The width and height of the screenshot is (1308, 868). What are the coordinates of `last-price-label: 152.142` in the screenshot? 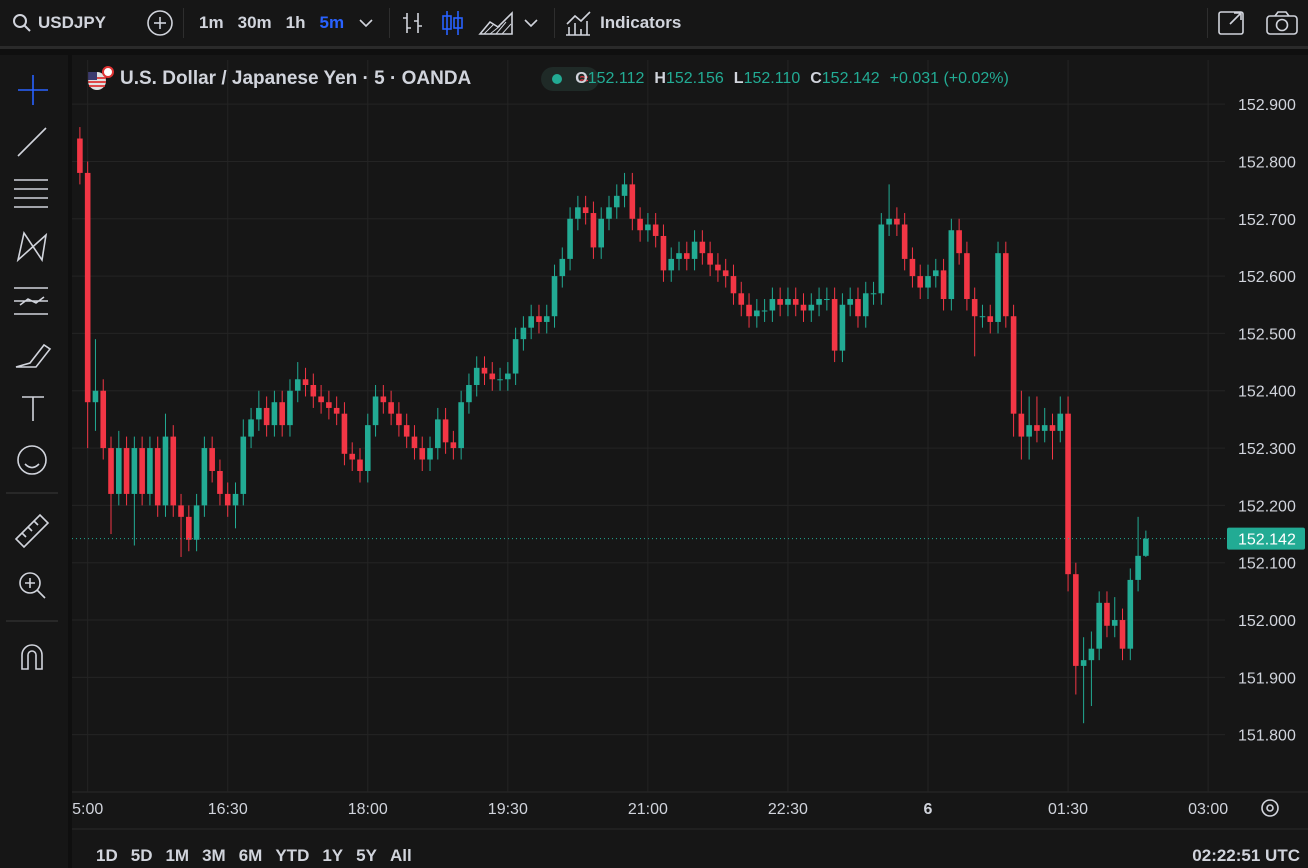 It's located at (1267, 540).